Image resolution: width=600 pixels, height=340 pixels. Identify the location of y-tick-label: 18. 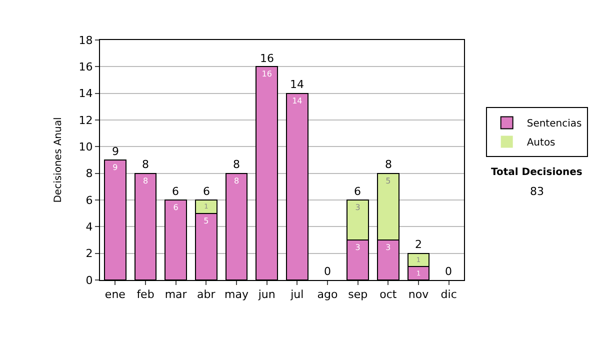
(85, 40).